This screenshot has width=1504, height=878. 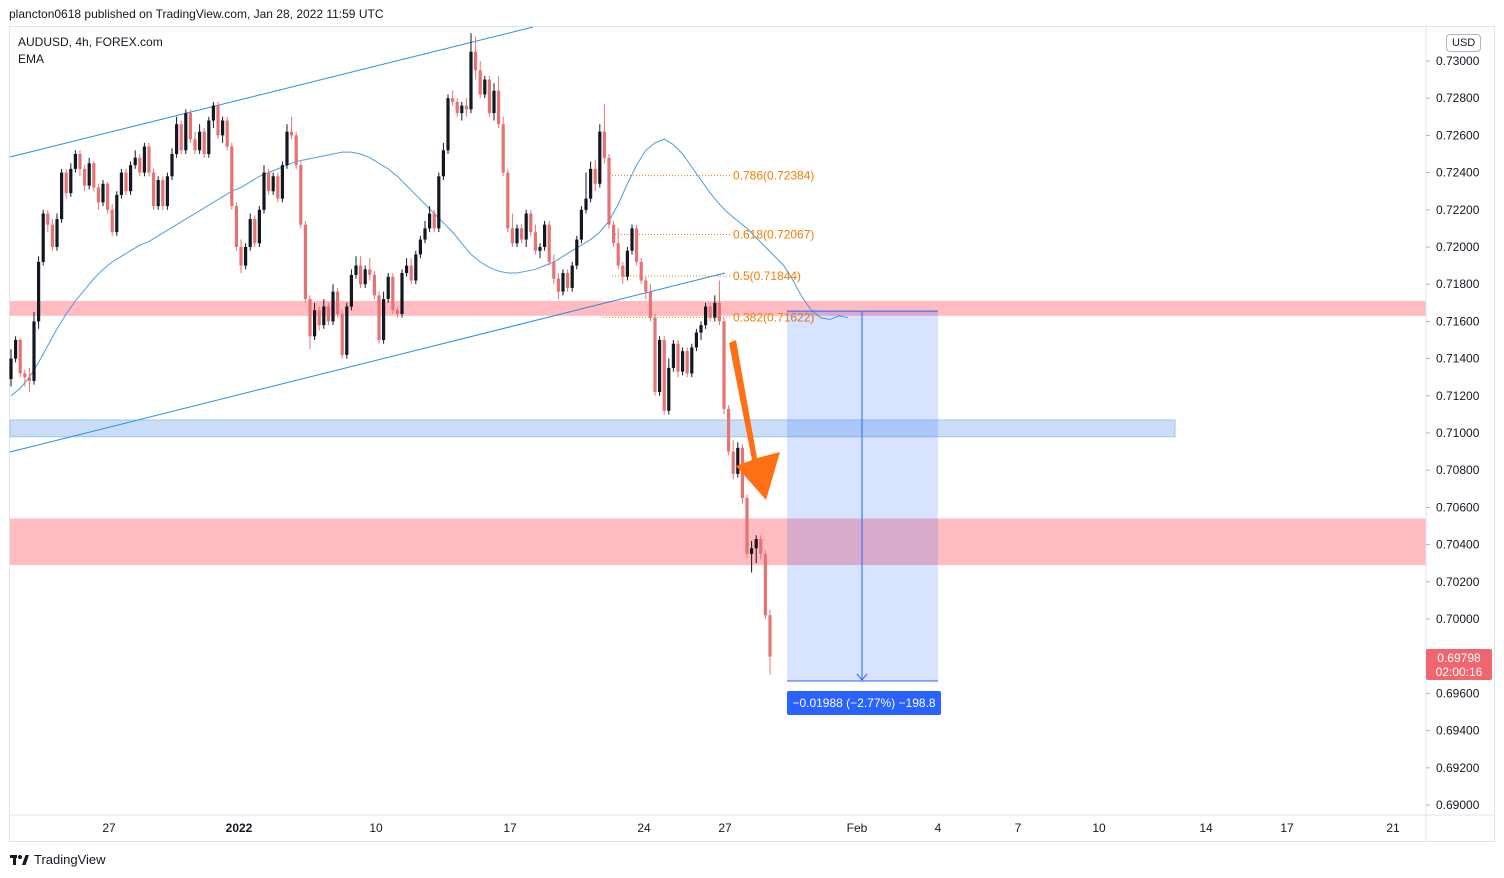 I want to click on measure-label-box, so click(x=864, y=703).